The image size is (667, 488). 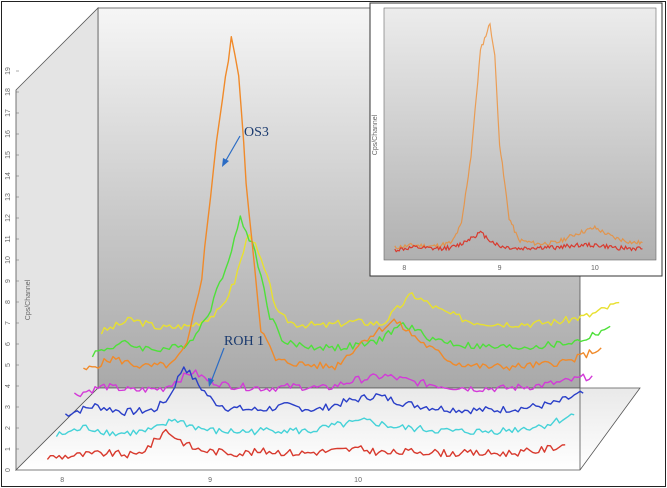 I want to click on x-tick-label: 9, so click(x=210, y=480).